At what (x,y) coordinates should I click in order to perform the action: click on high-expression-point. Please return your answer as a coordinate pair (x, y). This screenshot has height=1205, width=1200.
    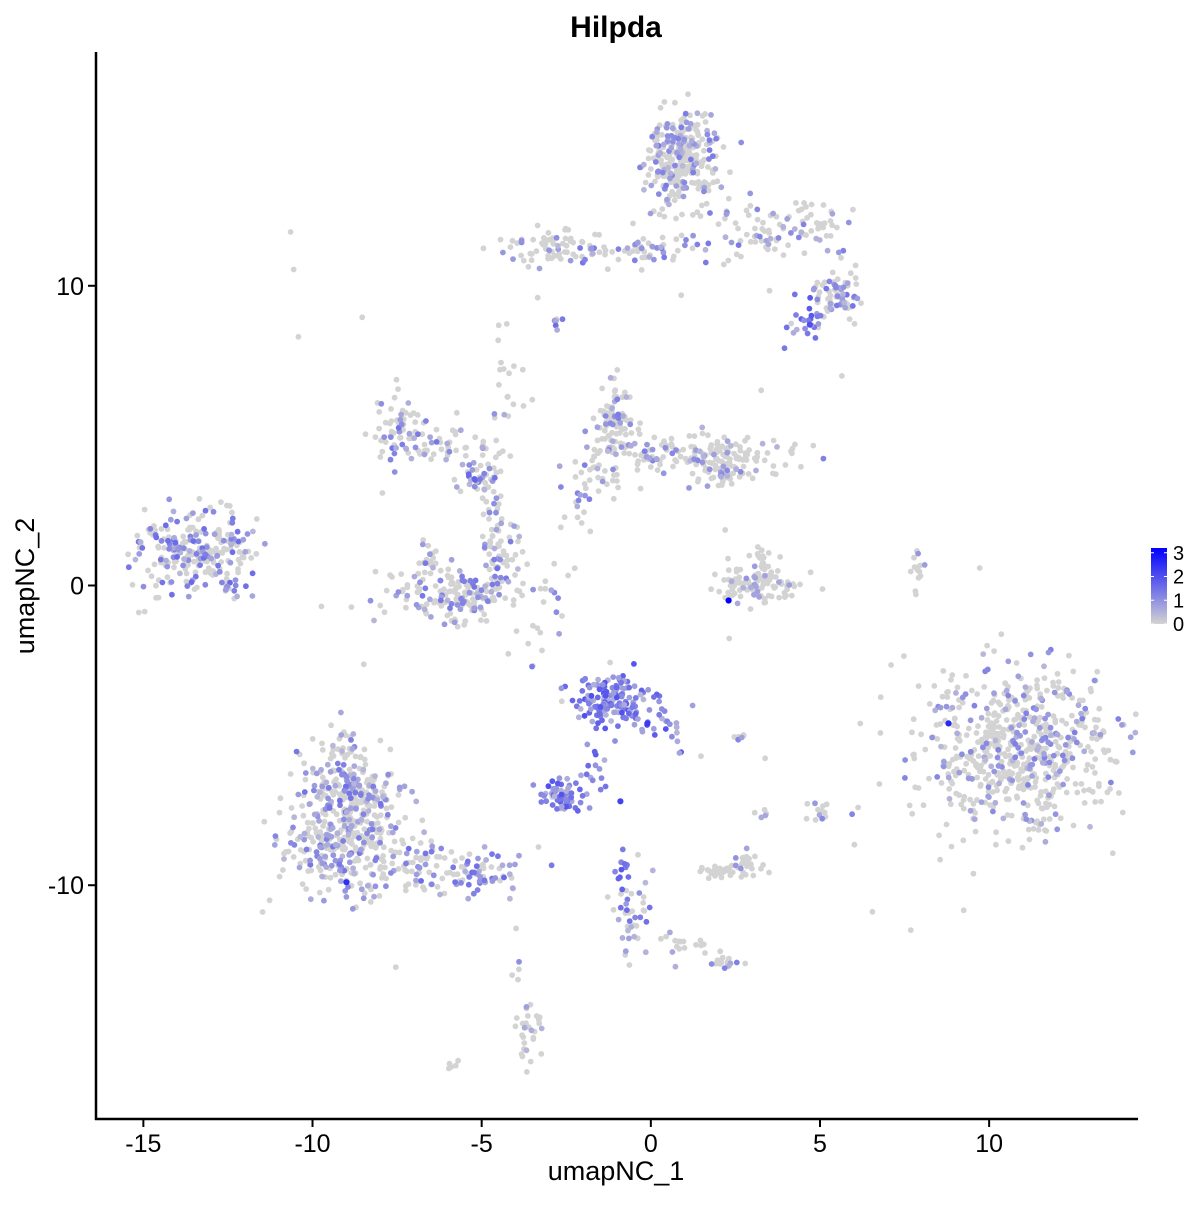
    Looking at the image, I should click on (948, 723).